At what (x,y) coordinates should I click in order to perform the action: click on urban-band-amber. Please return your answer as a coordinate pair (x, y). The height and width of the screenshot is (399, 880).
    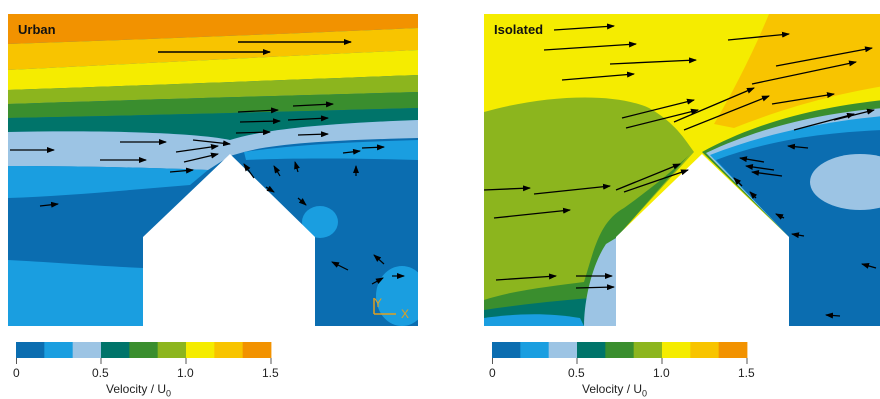
    Looking at the image, I should click on (213, 49).